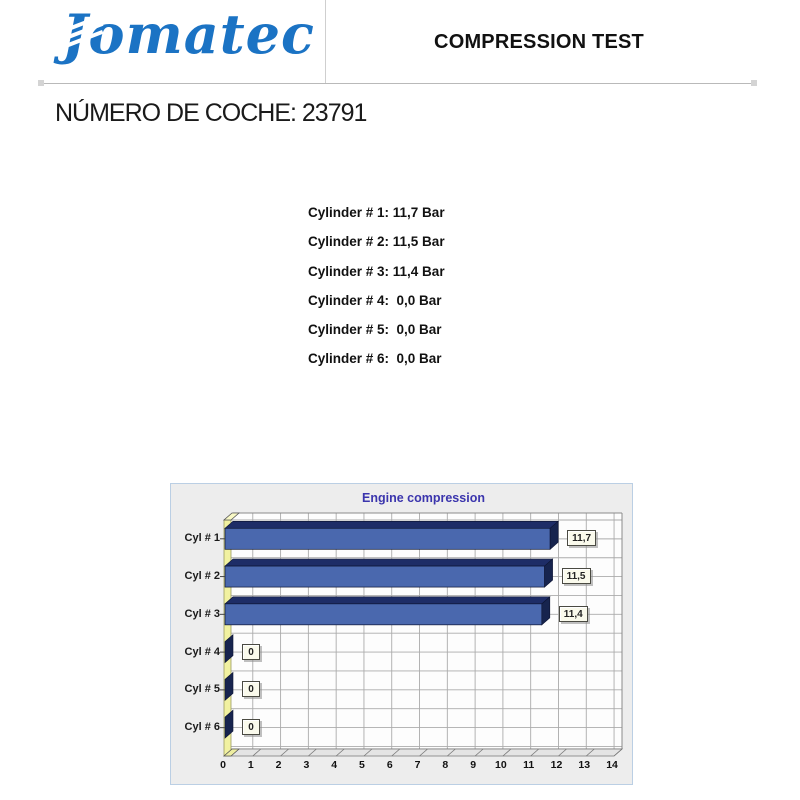 This screenshot has height=800, width=800. What do you see at coordinates (278, 765) in the screenshot?
I see `x-axis-tick-label: 2` at bounding box center [278, 765].